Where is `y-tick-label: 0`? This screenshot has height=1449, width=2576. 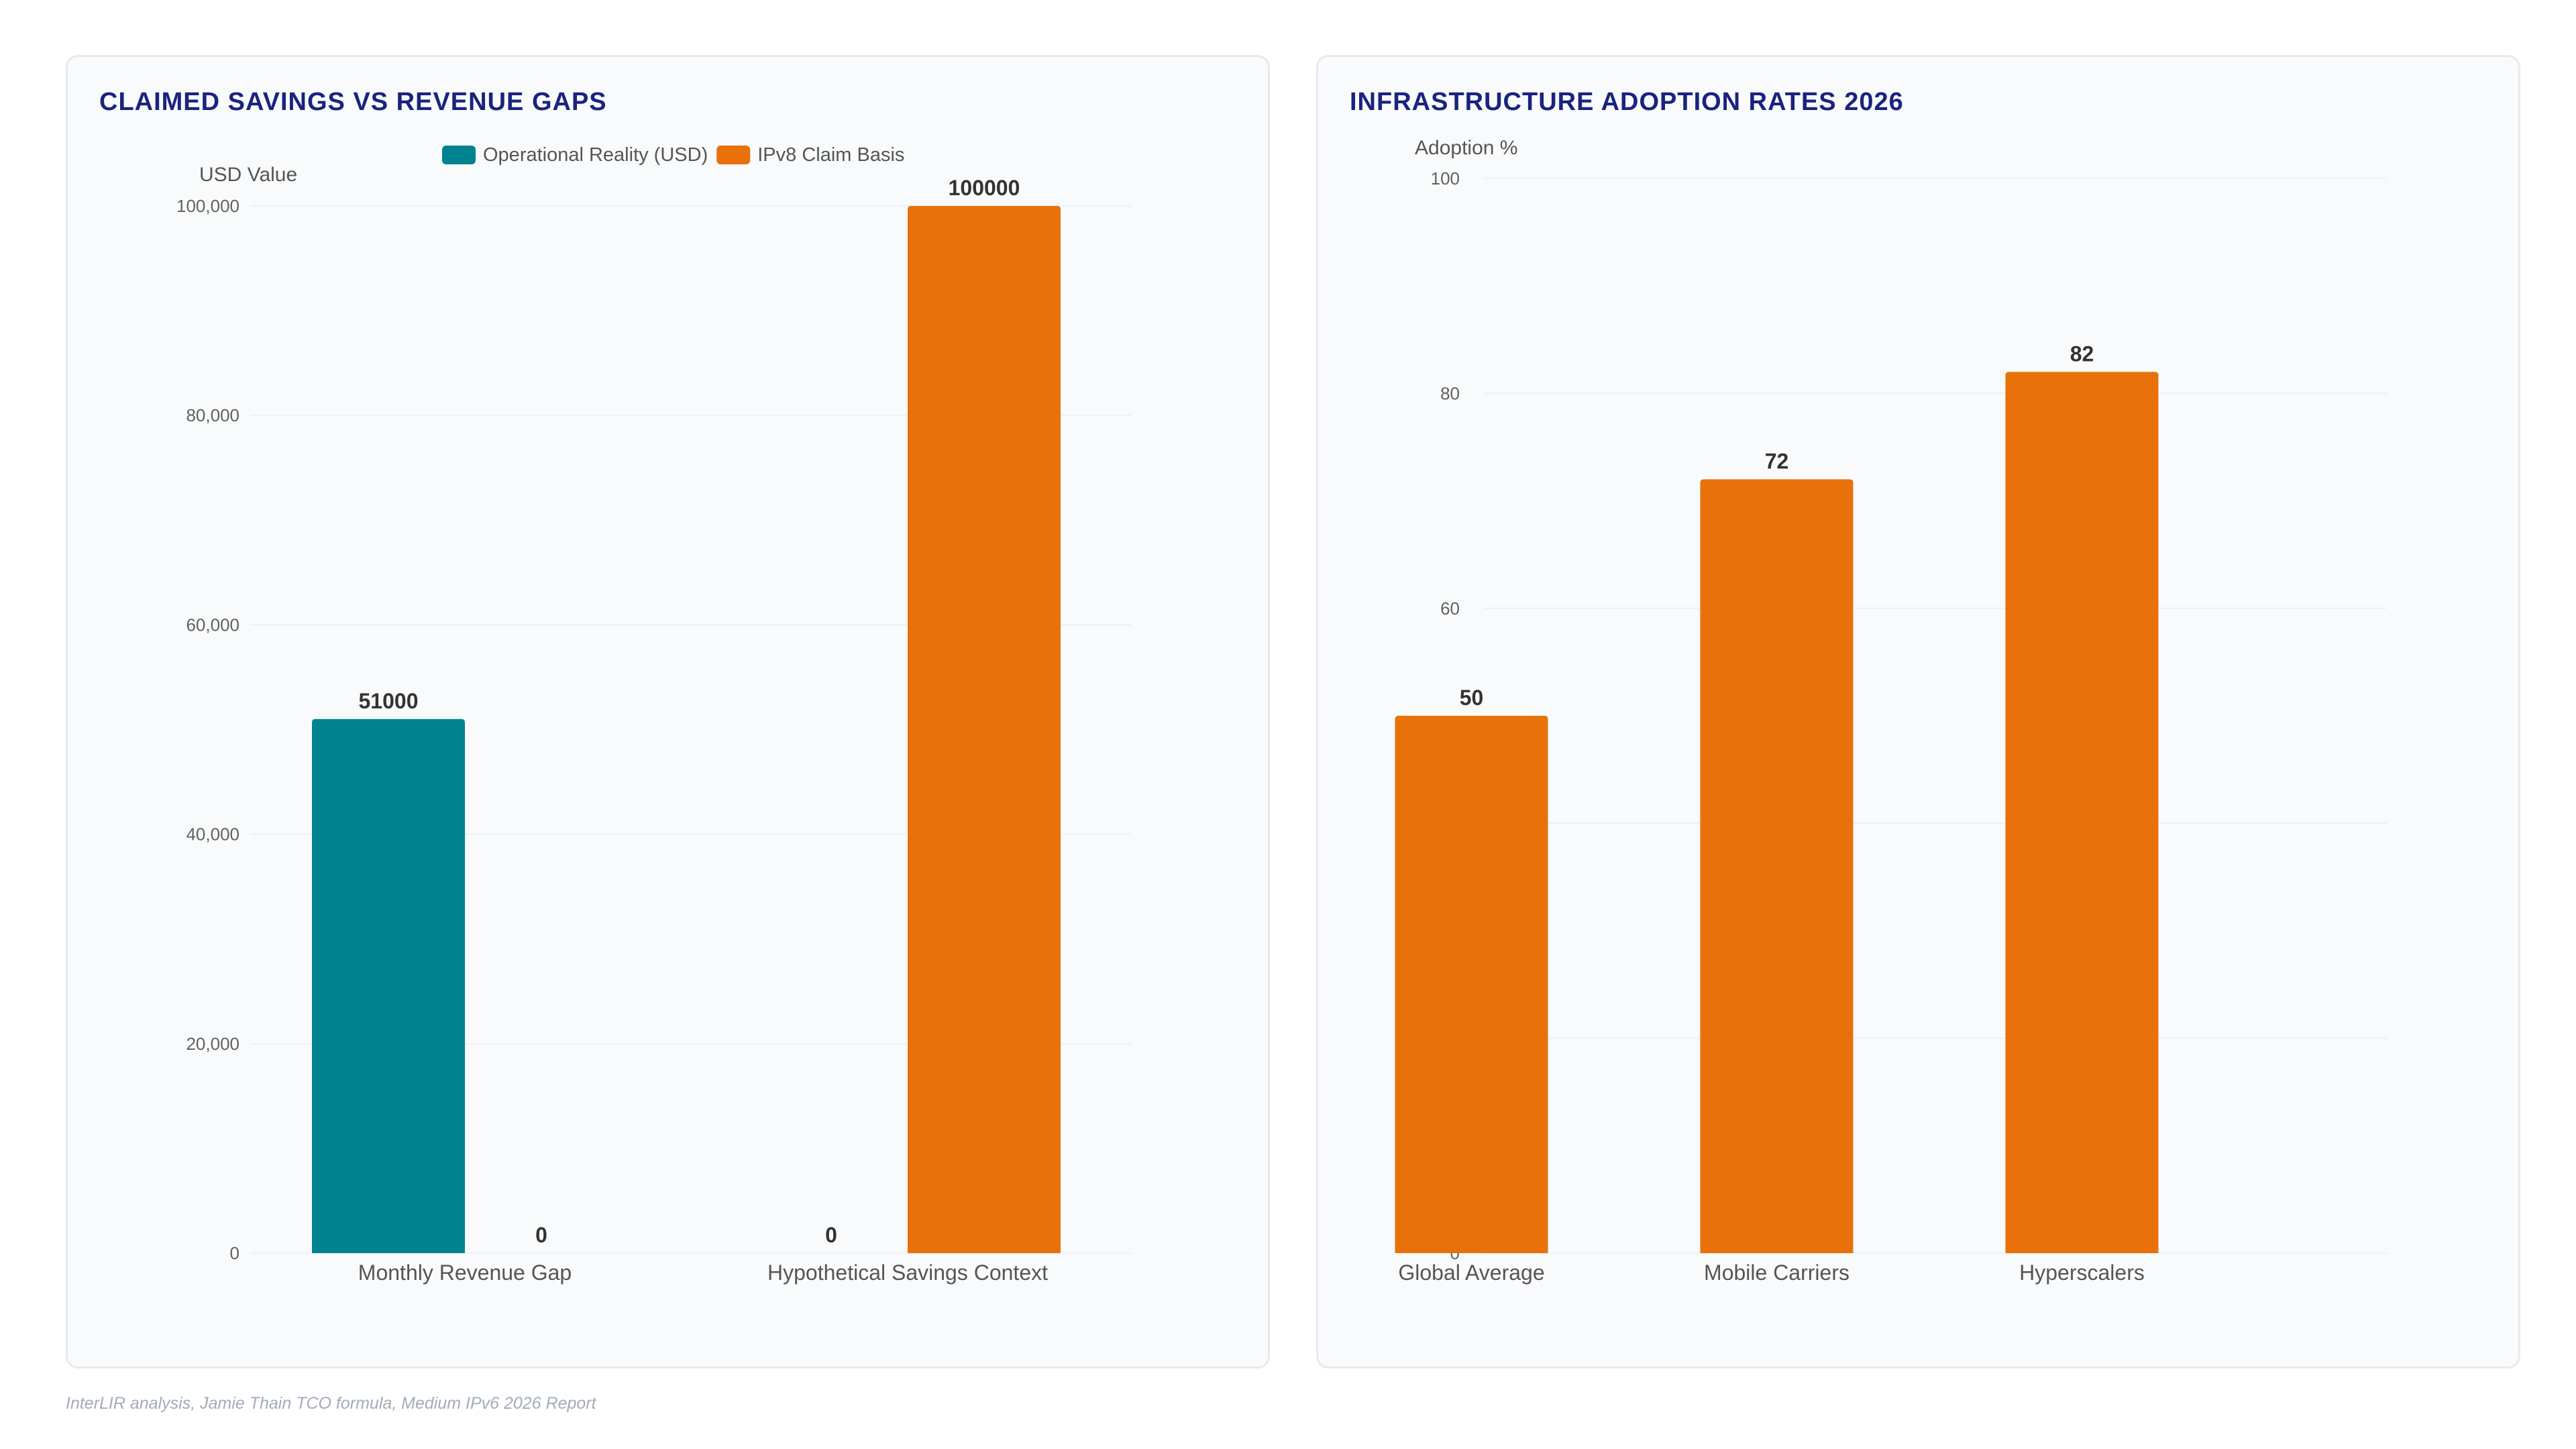 y-tick-label: 0 is located at coordinates (234, 1253).